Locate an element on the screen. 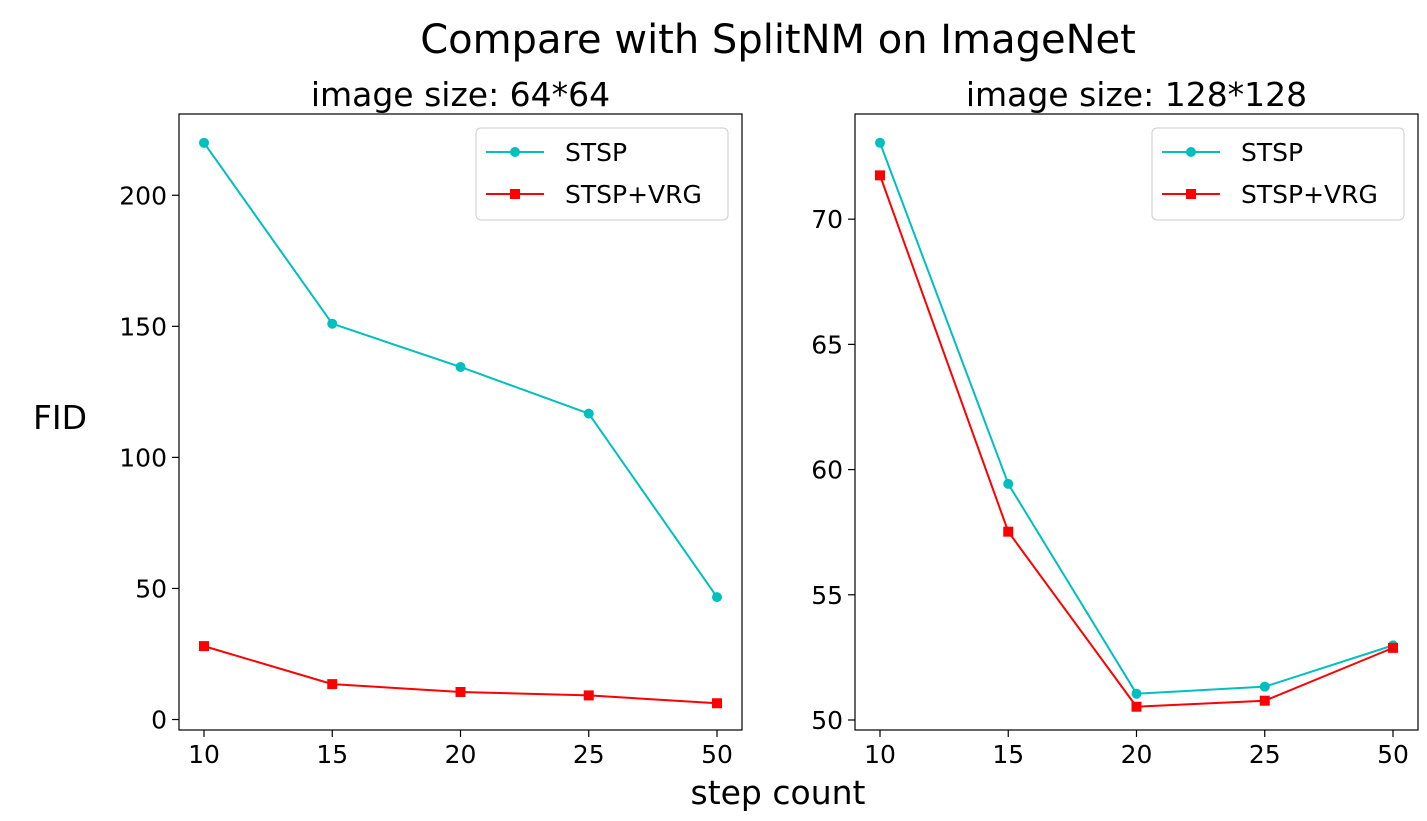  y-axis-label: FID is located at coordinates (60, 417).